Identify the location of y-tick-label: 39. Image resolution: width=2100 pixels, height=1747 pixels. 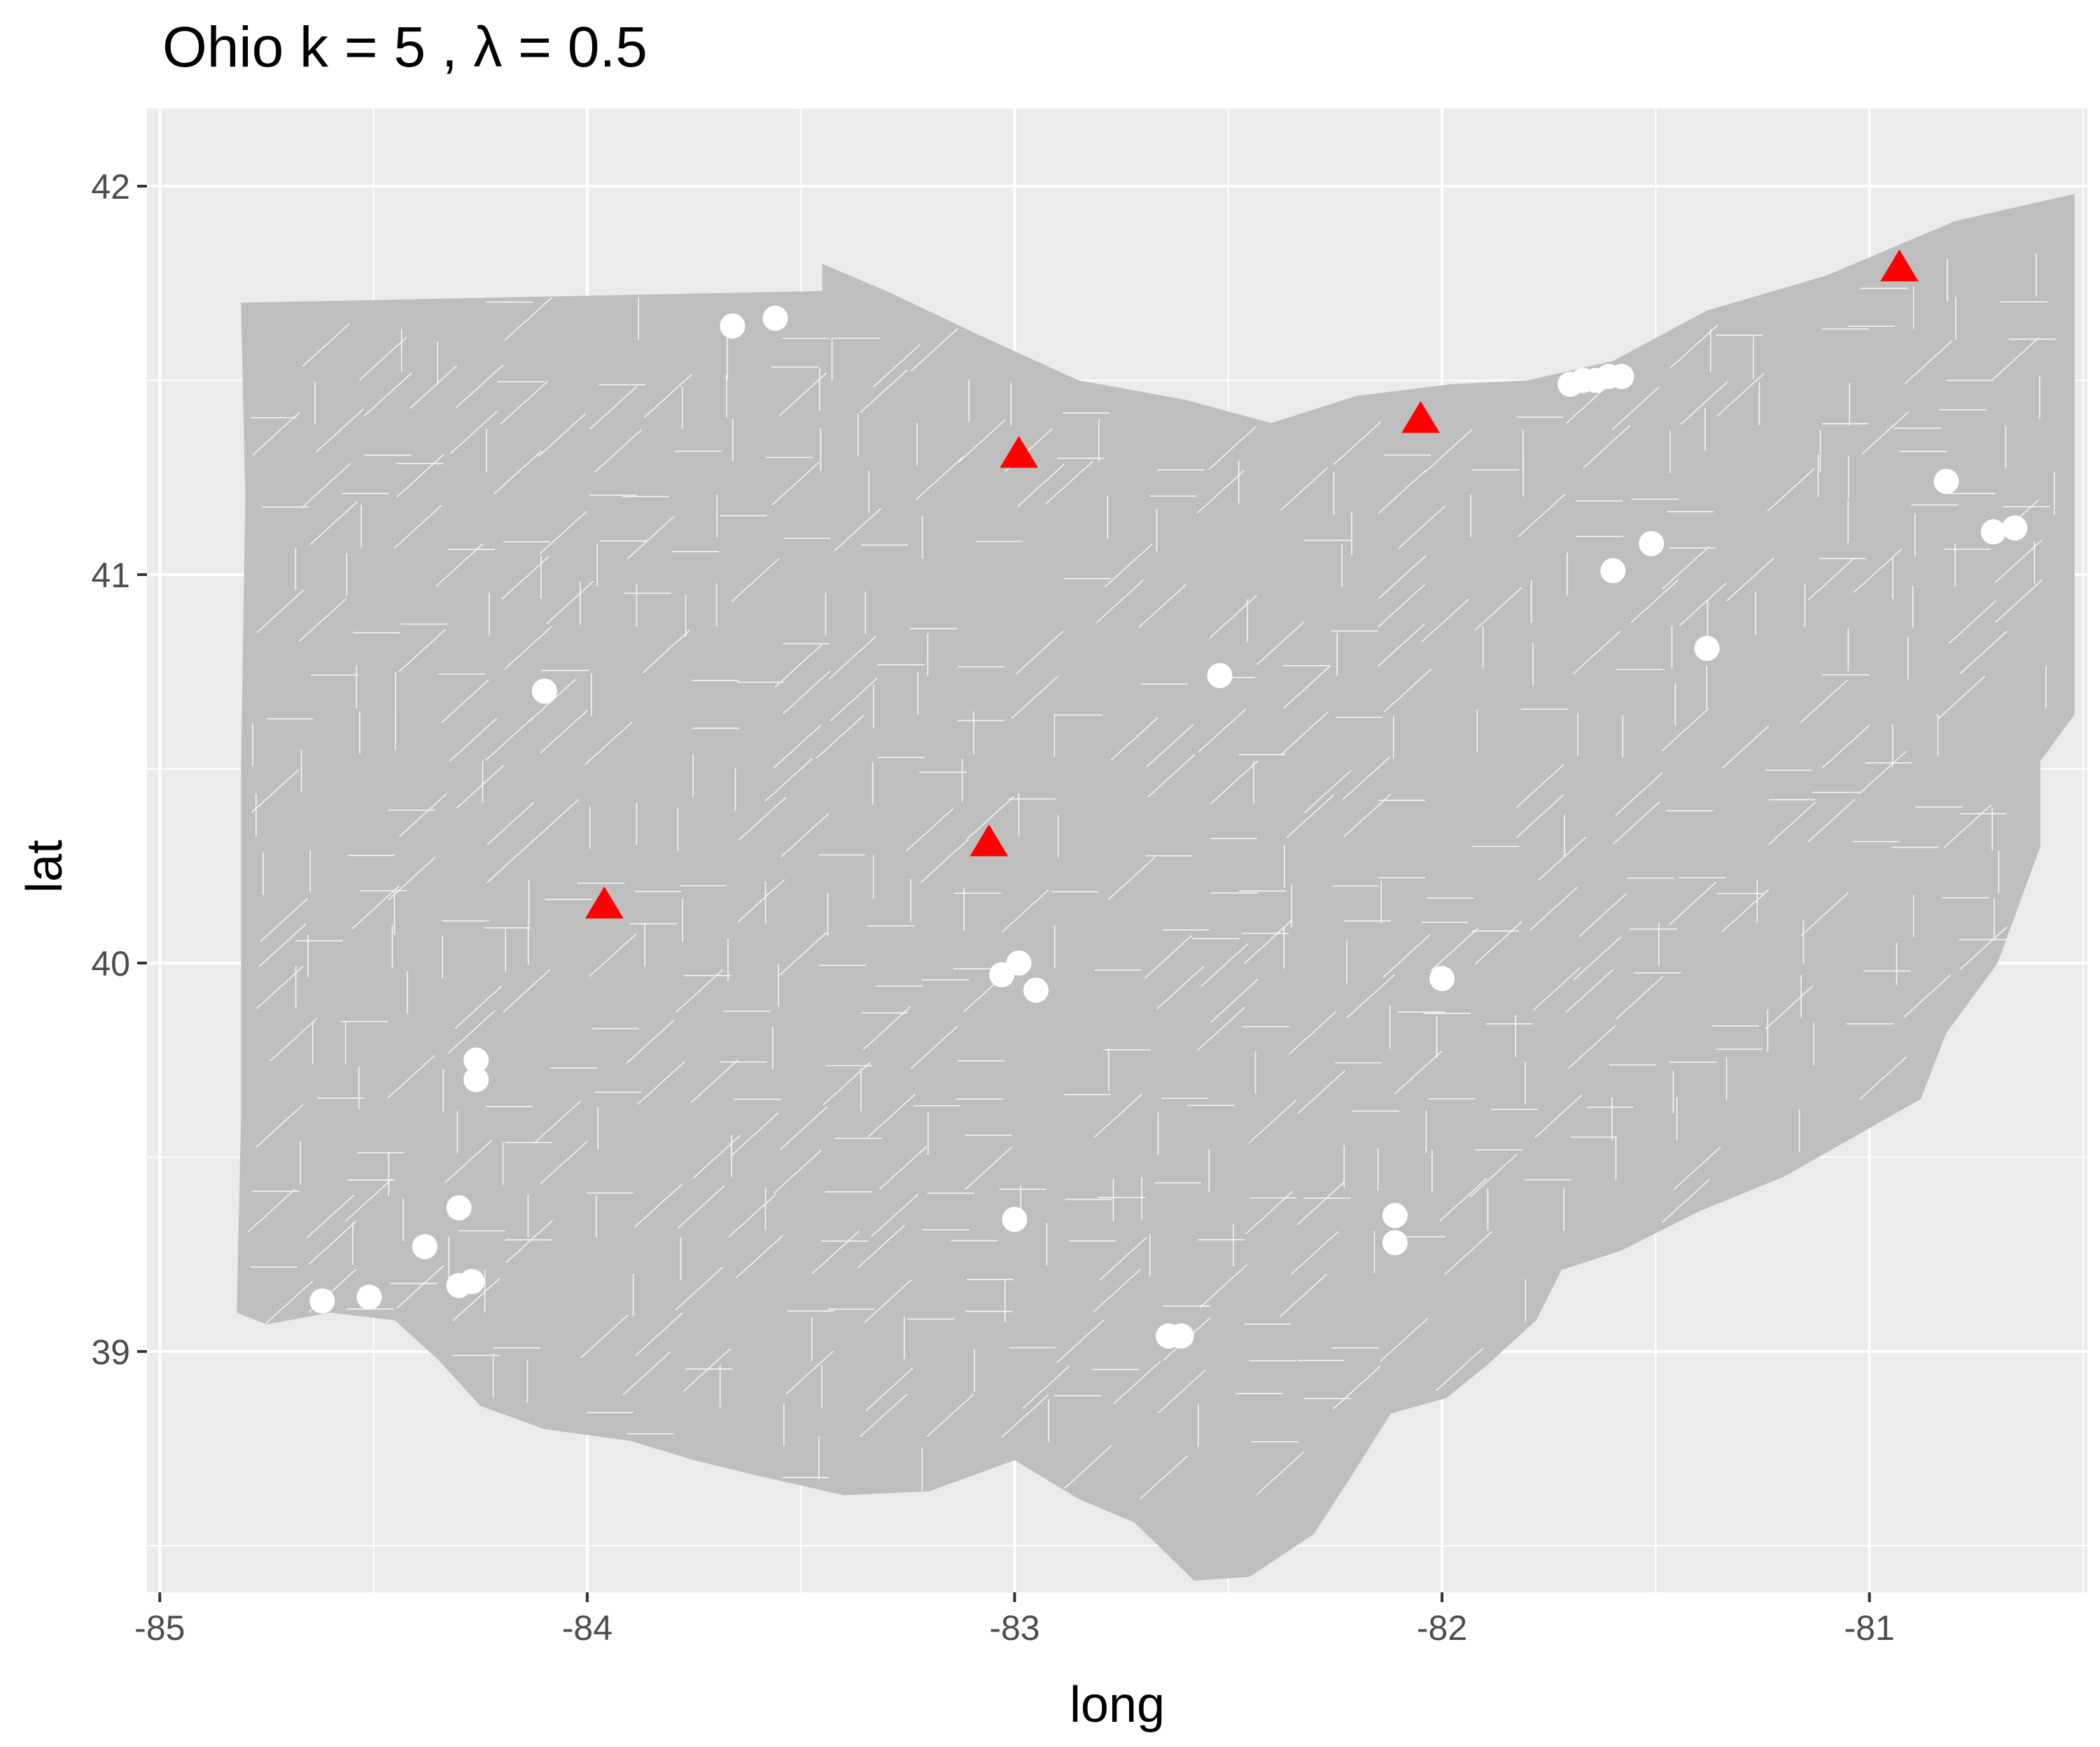
(110, 1352).